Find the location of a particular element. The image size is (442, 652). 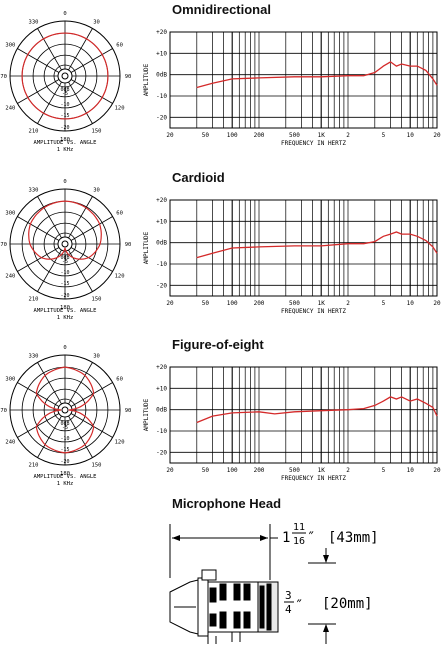

freq-y-tick: 0dB is located at coordinates (161, 410).